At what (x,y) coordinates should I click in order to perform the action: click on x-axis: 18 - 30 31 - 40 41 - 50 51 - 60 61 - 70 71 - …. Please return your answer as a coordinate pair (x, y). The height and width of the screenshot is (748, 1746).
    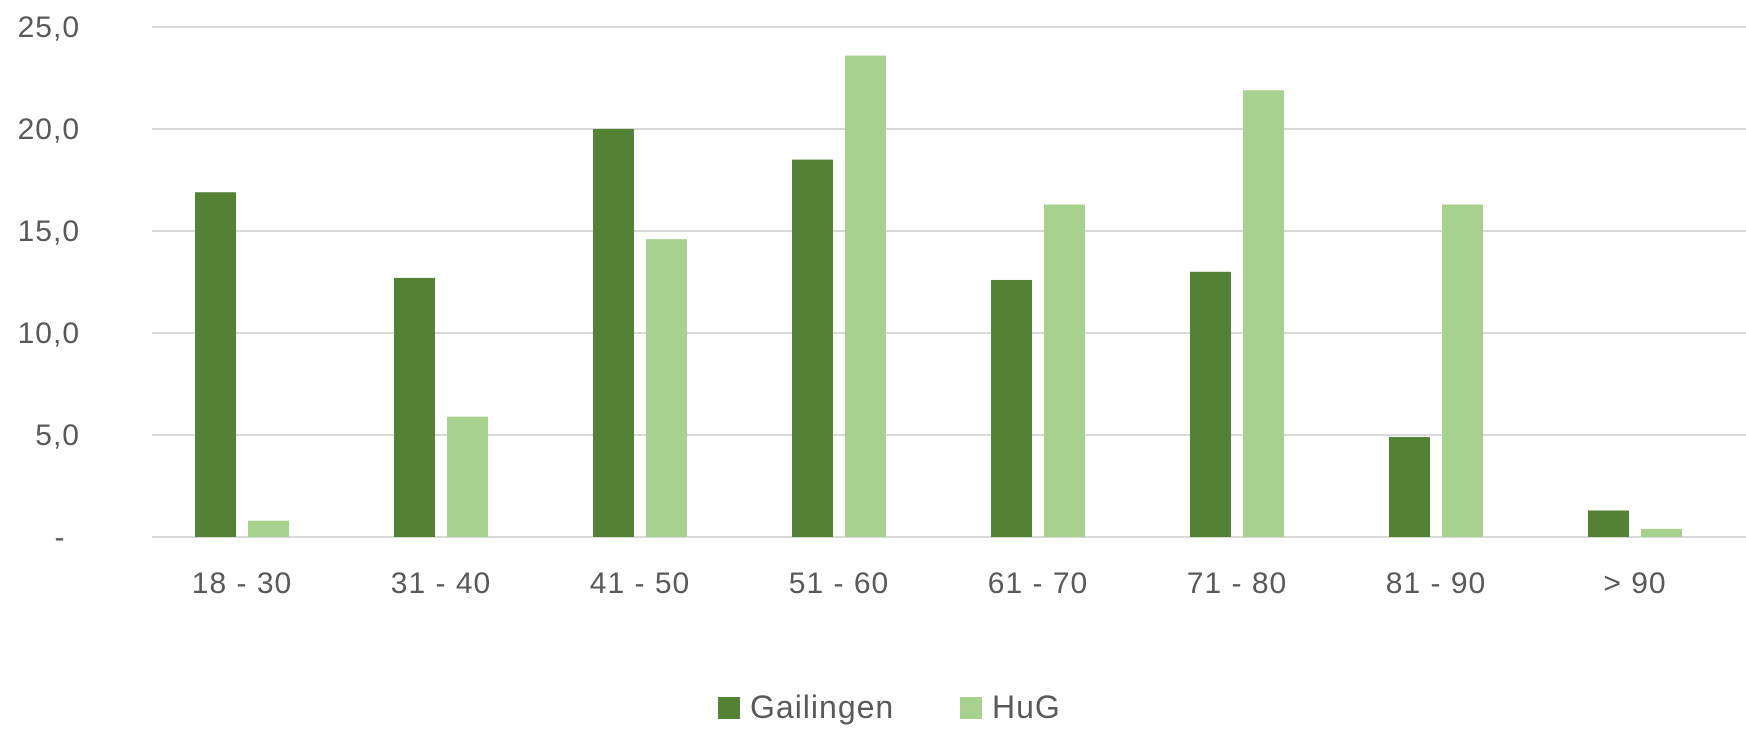
    Looking at the image, I should click on (929, 583).